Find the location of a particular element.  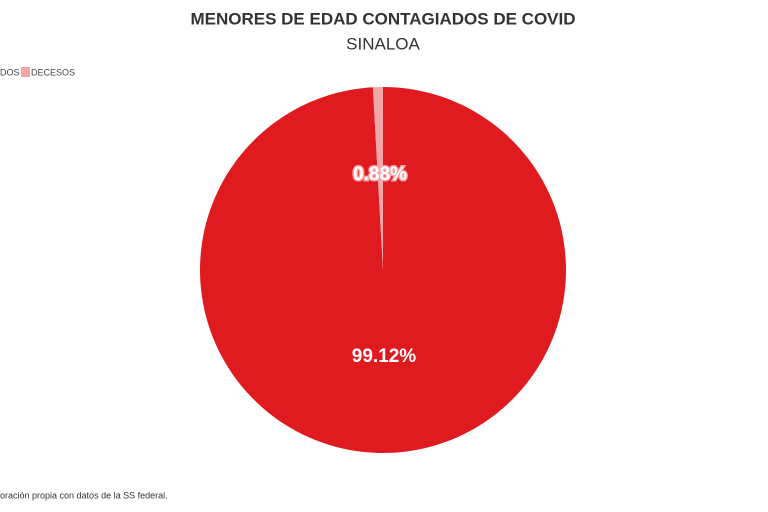

pie-slice is located at coordinates (377, 178).